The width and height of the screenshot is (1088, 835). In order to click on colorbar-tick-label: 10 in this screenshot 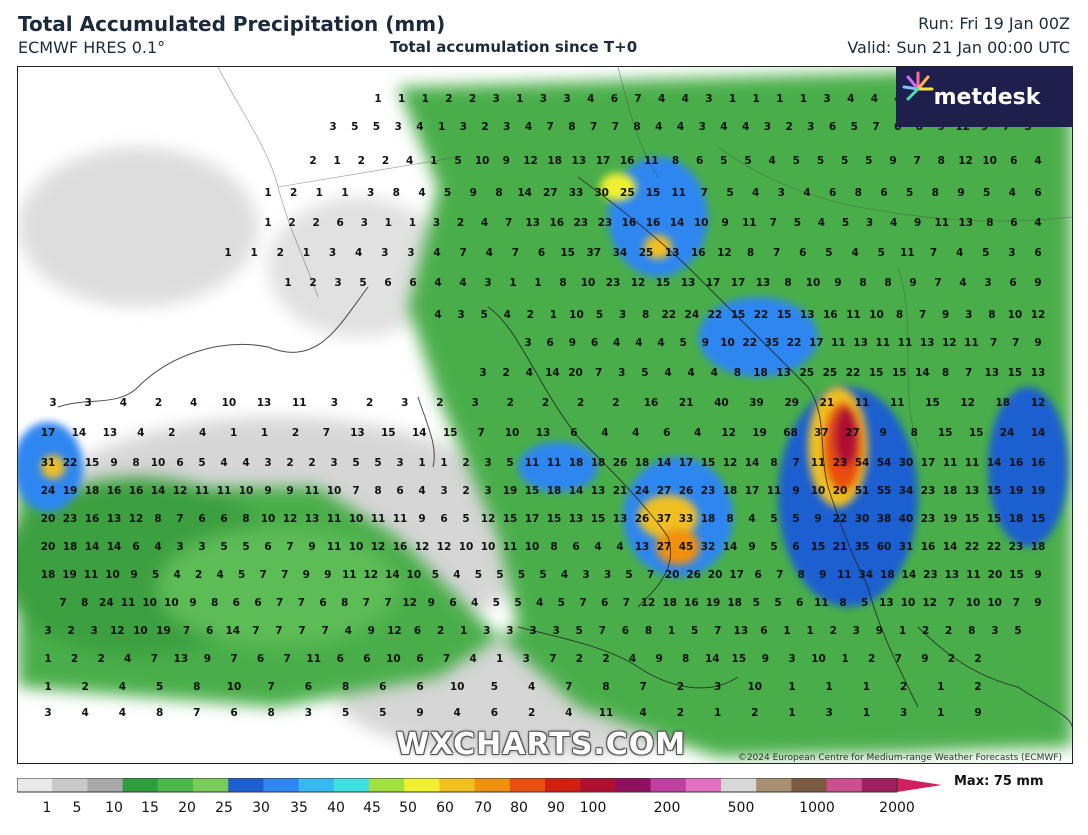, I will do `click(114, 808)`.